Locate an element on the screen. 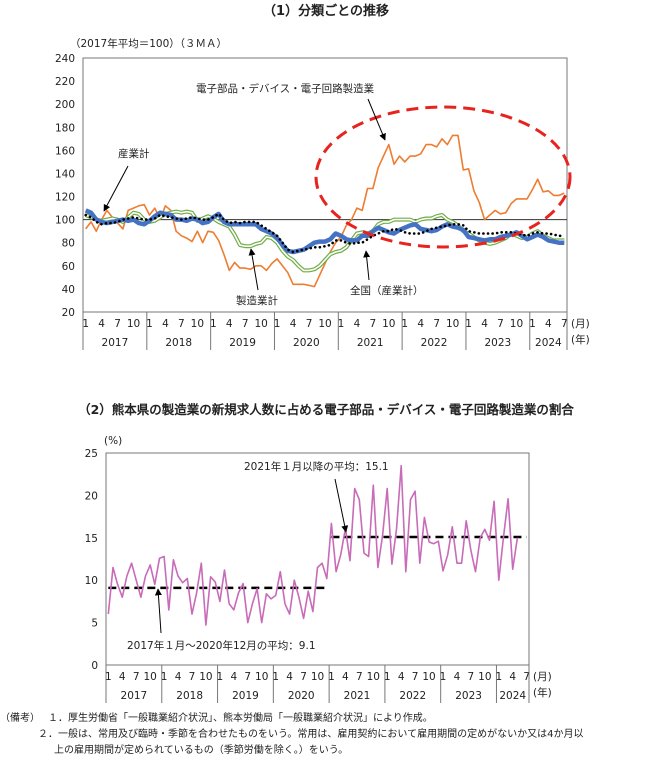 The height and width of the screenshot is (763, 653). annotation-national: 全国（産業計） is located at coordinates (387, 290).